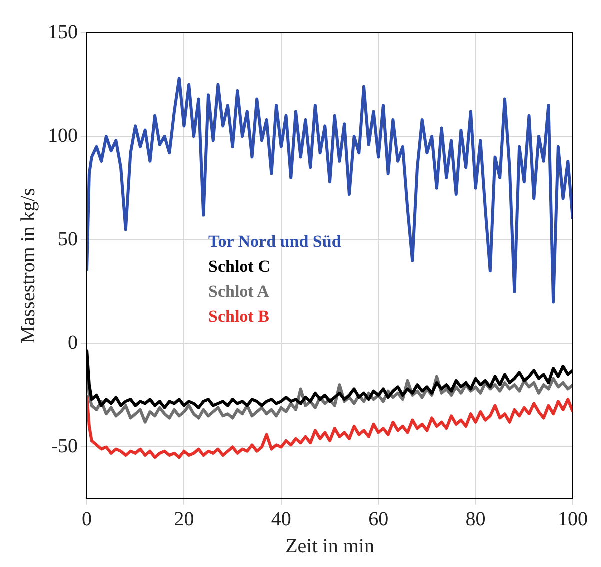 The width and height of the screenshot is (601, 567). I want to click on y-tick-label: 150, so click(63, 32).